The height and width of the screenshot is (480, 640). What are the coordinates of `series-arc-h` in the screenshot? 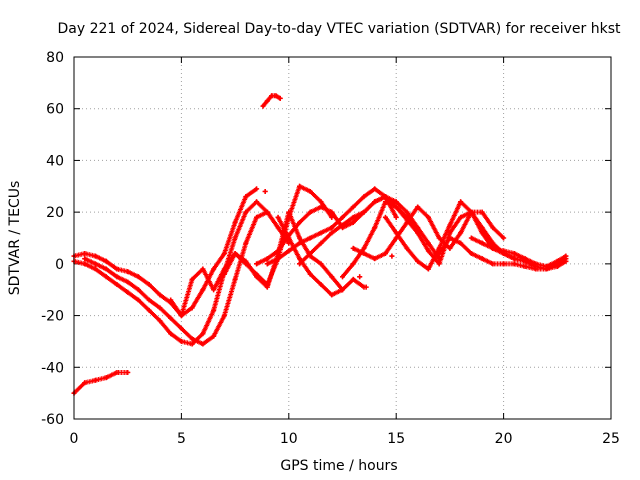 It's located at (331, 226).